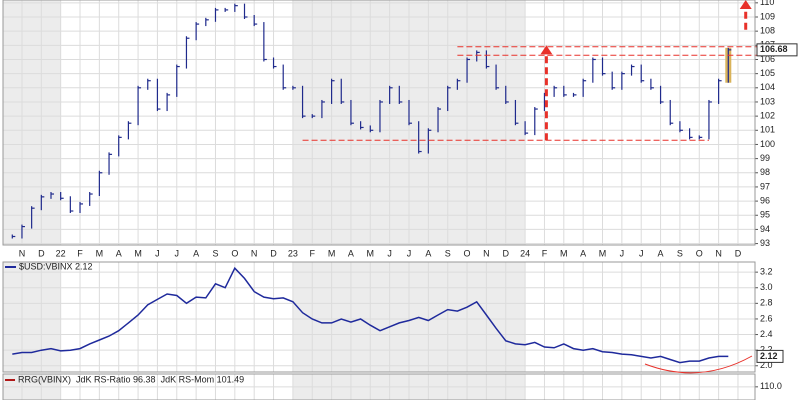 The width and height of the screenshot is (800, 400). I want to click on panel-legend: JdK RS-Mom 101.49, so click(203, 379).